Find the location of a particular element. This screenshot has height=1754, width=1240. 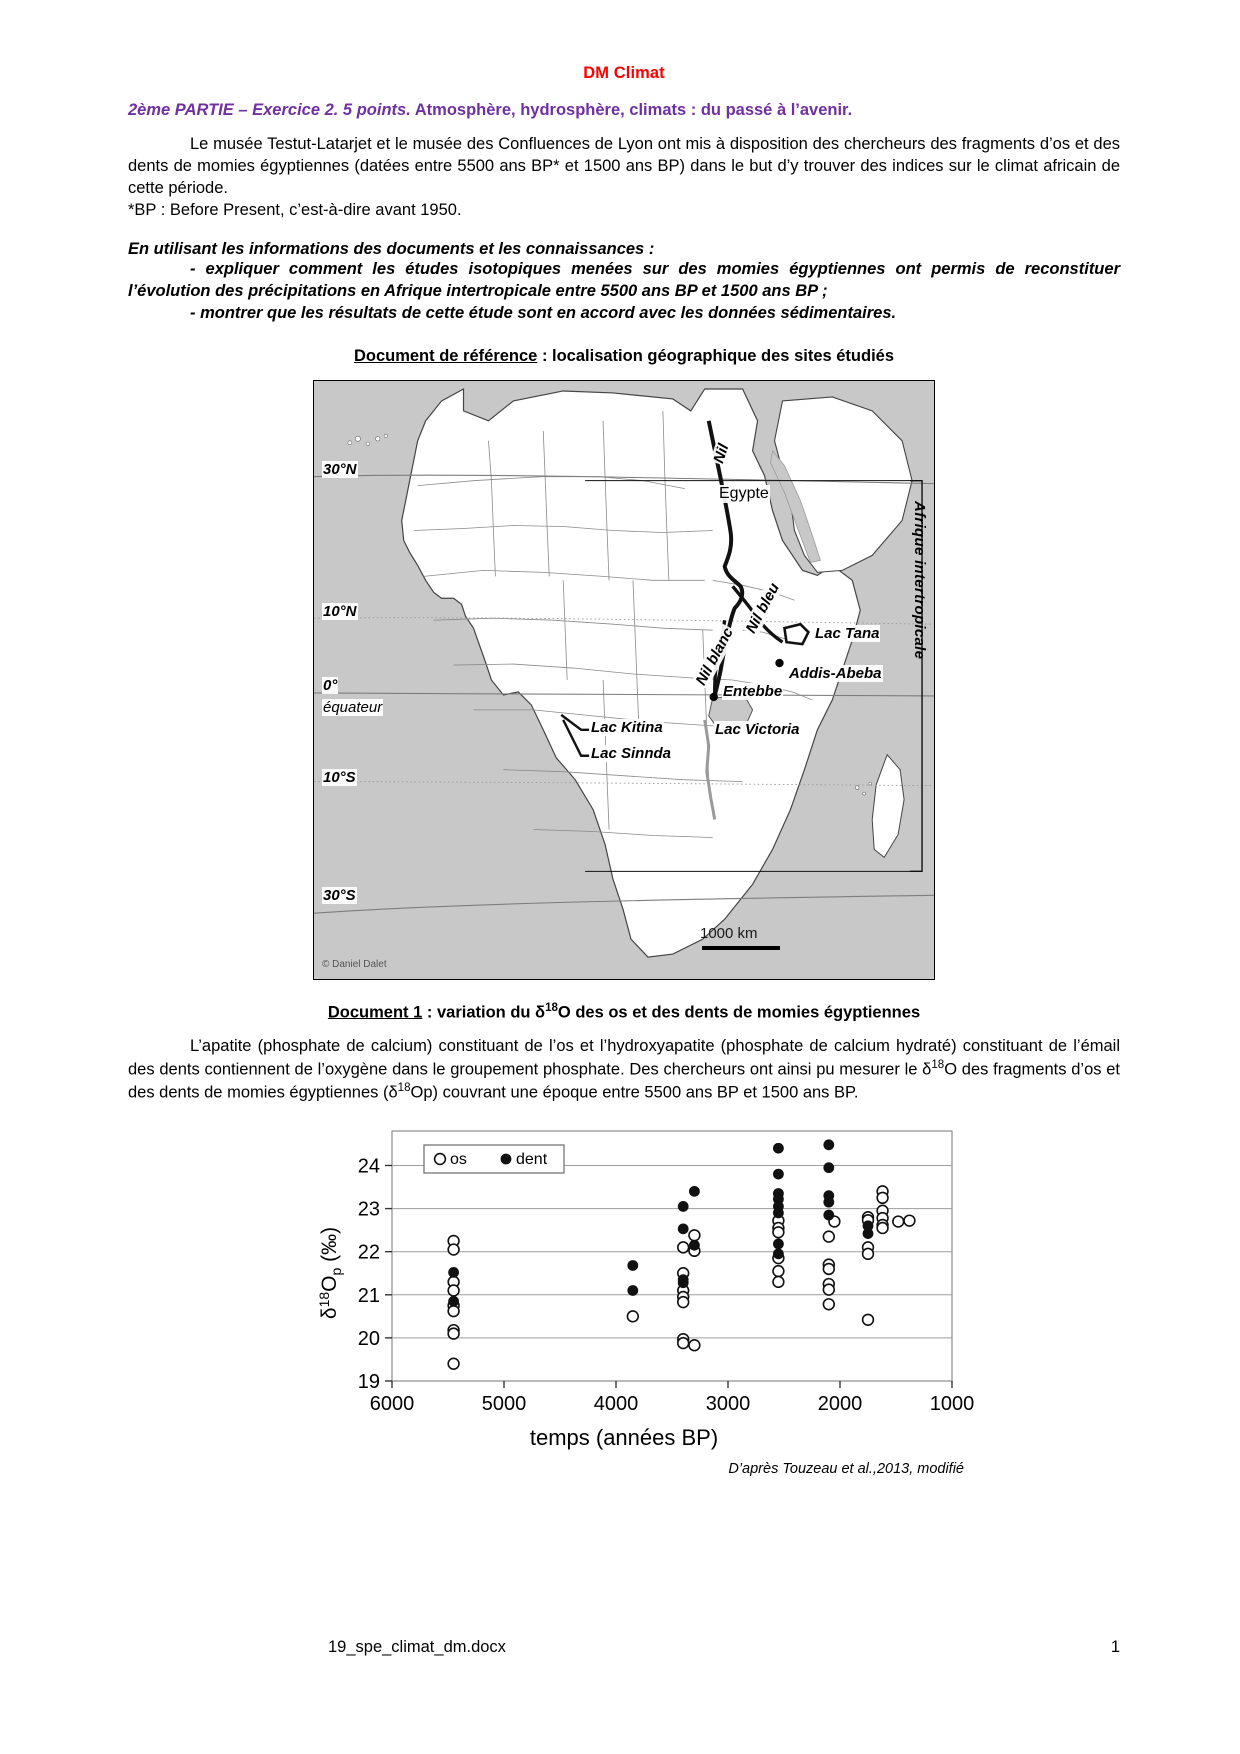

map-equator-label: équateur is located at coordinates (353, 707).